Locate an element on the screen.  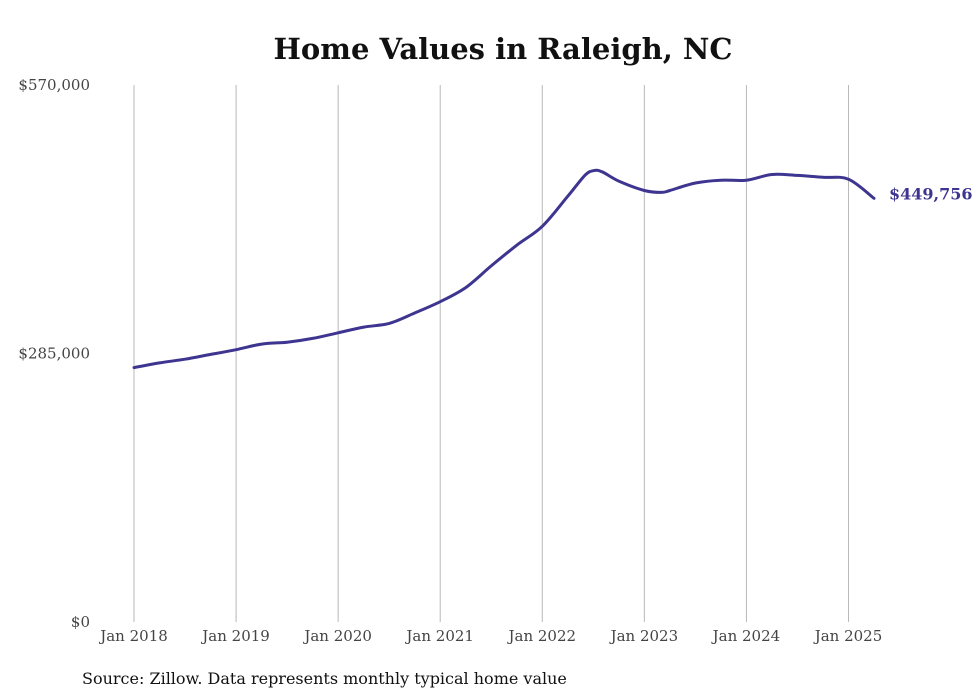
chart-title: Home Values in Raleigh, NC is located at coordinates (503, 49).